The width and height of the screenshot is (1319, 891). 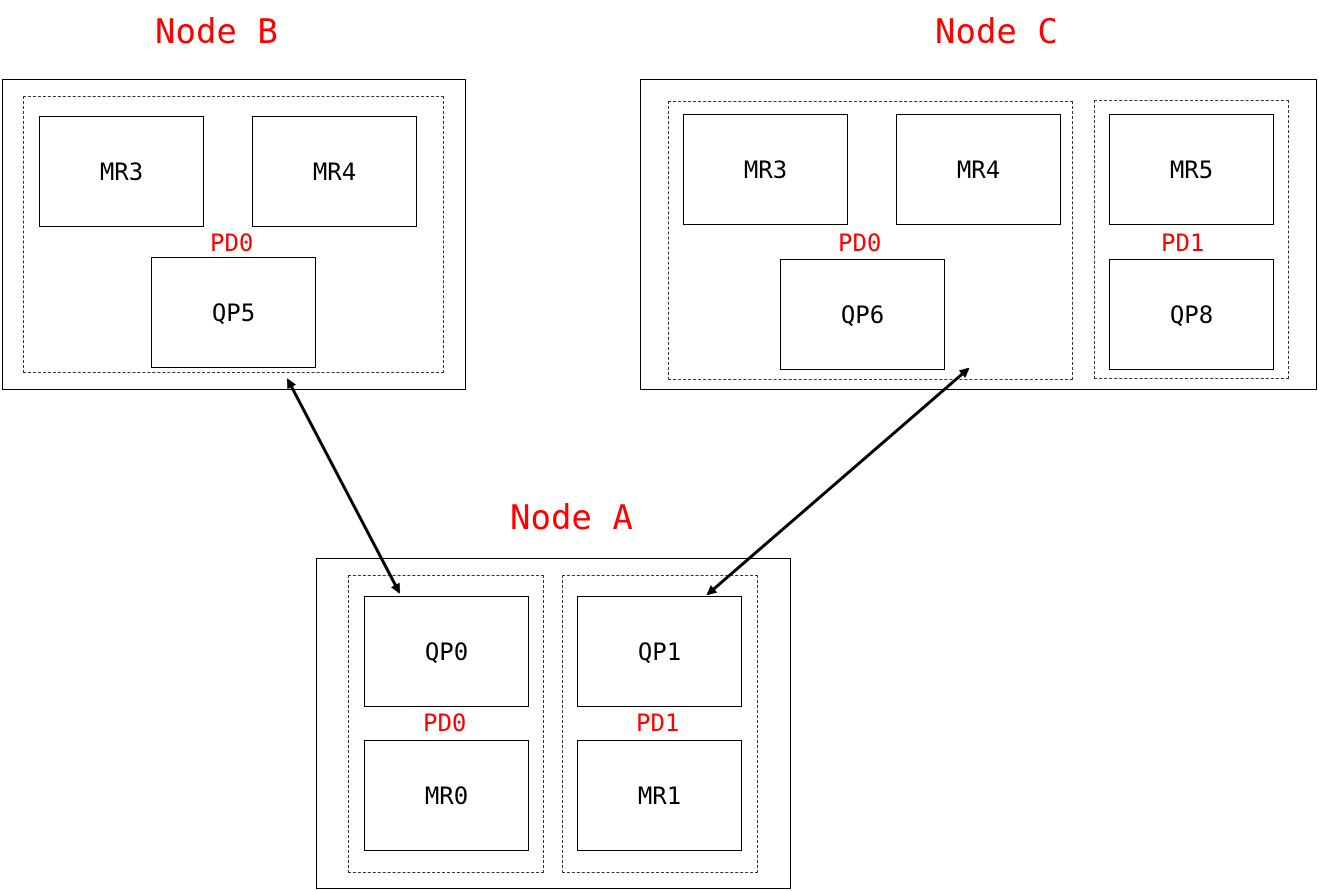 What do you see at coordinates (334, 171) in the screenshot?
I see `node-b-mr4: MR4` at bounding box center [334, 171].